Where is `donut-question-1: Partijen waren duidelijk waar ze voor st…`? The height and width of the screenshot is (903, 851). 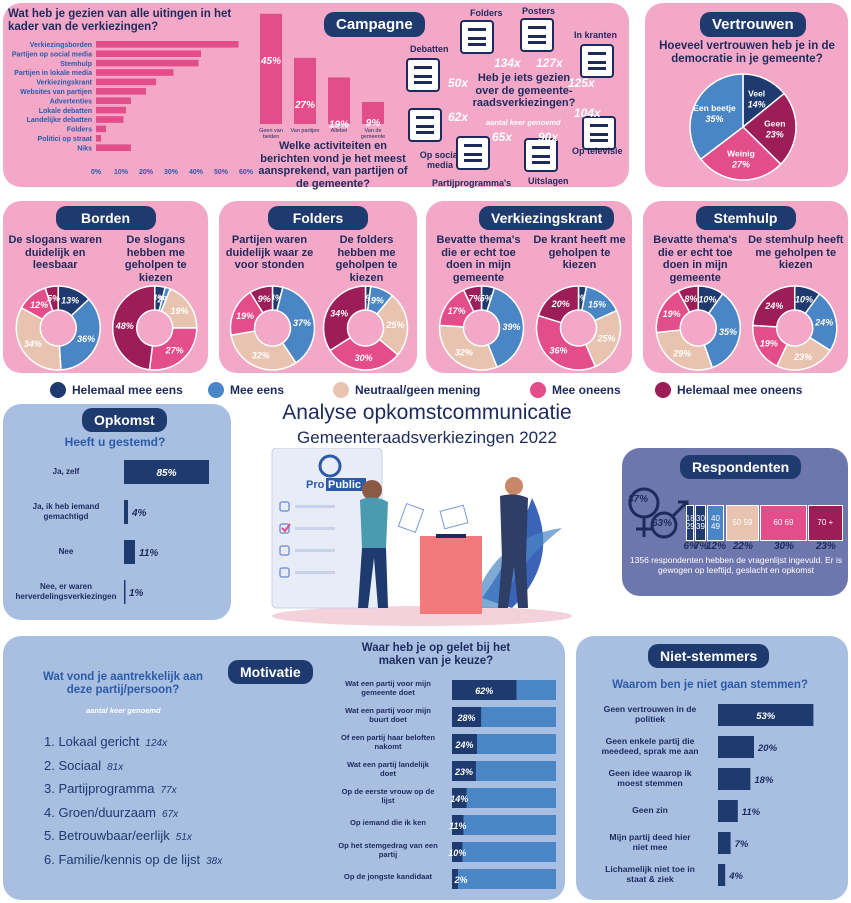
donut-question-1: Partijen waren duidelijk waar ze voor st… is located at coordinates (269, 253).